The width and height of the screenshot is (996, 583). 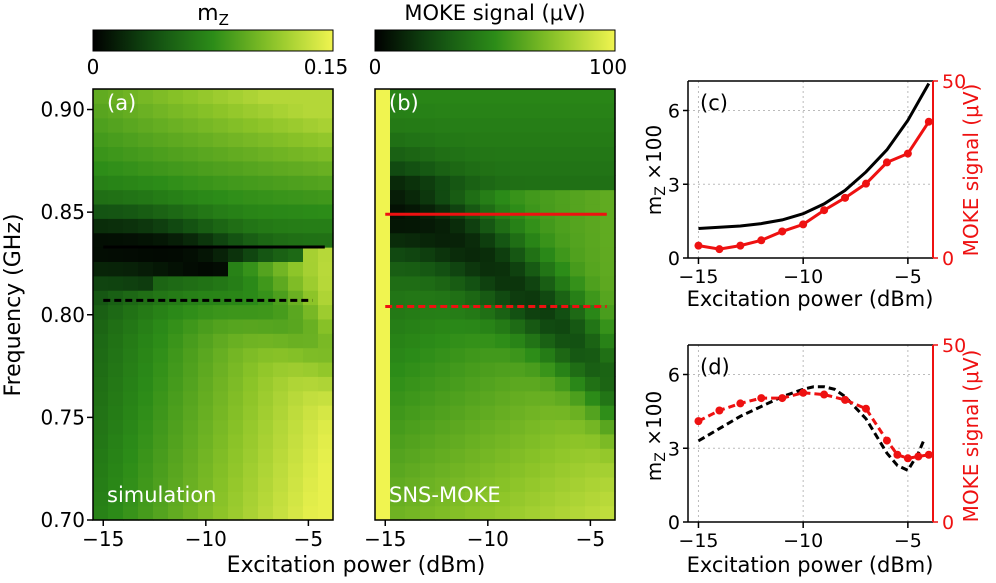 I want to click on line-d-series, so click(x=813, y=429).